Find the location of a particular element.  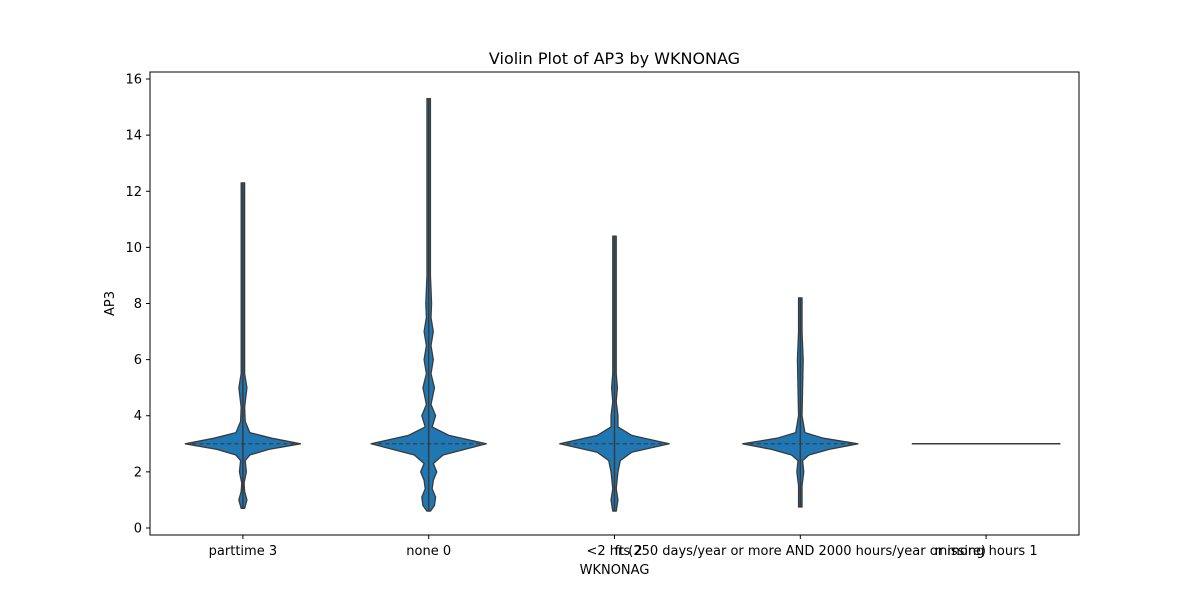

y-tick-label: 10 is located at coordinates (133, 248).